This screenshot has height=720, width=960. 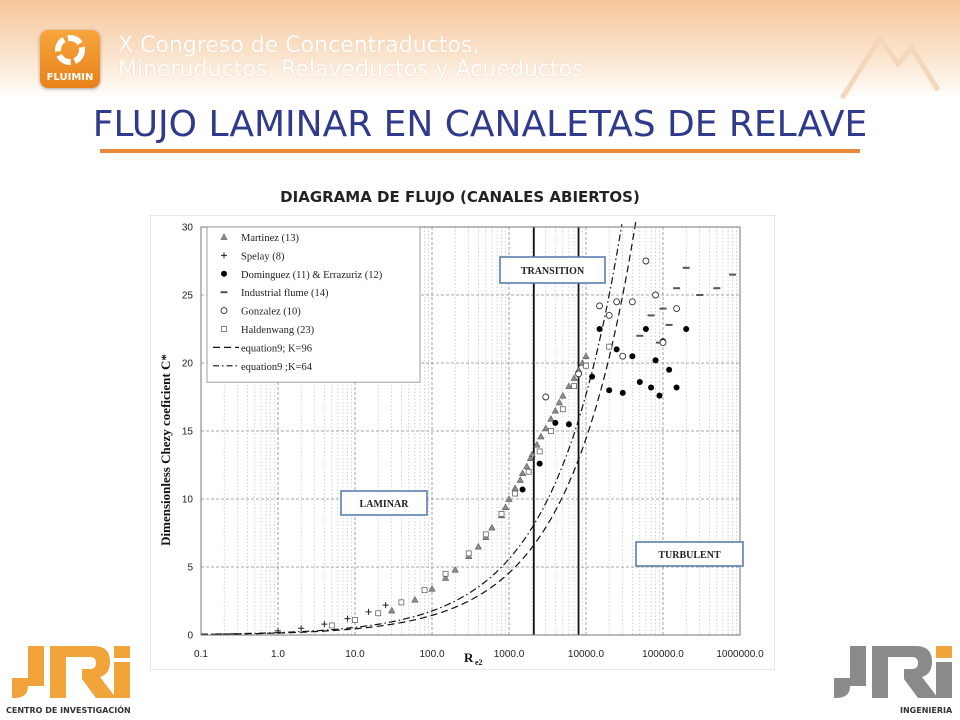 I want to click on x-tick-label: 1000.0, so click(x=509, y=654).